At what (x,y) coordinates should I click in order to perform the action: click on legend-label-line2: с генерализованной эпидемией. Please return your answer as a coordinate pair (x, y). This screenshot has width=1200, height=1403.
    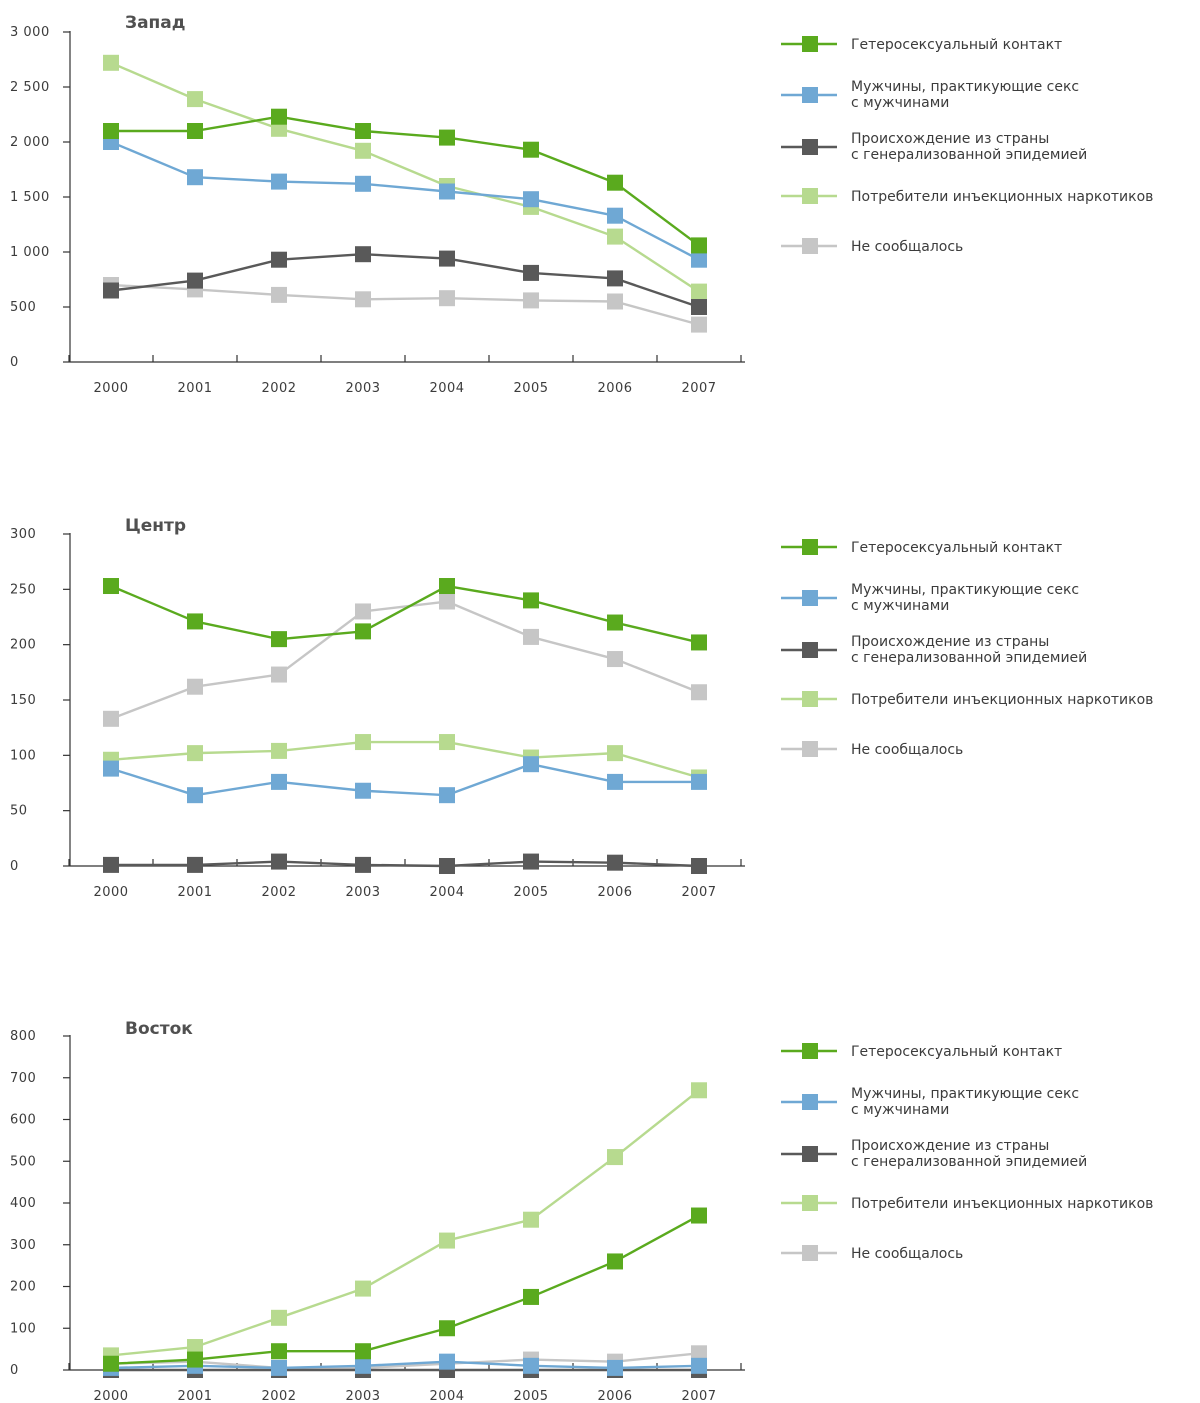
    Looking at the image, I should click on (969, 155).